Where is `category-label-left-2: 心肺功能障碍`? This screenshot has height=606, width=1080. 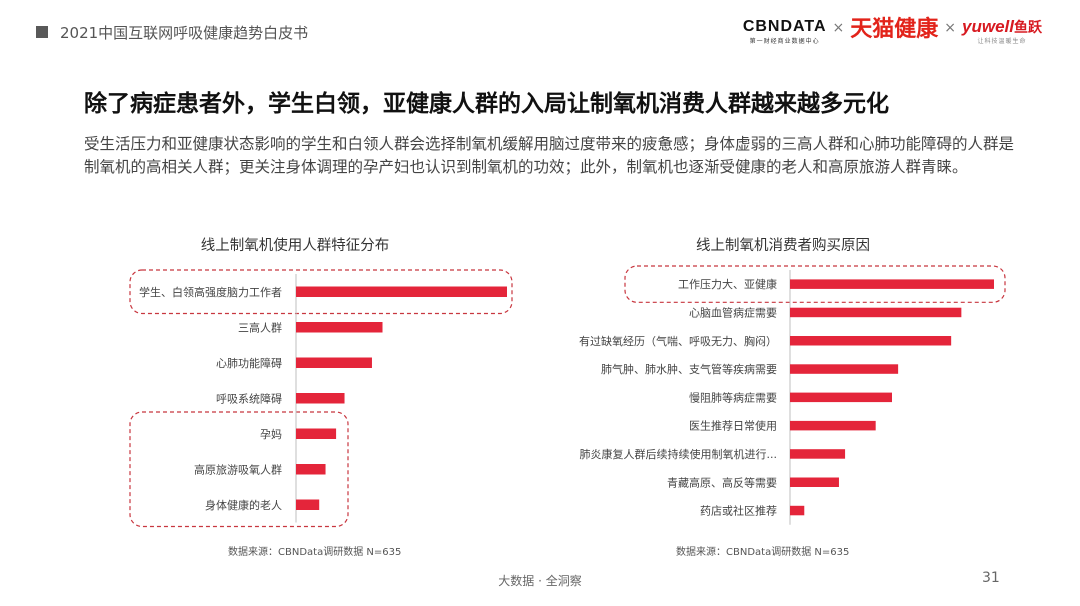
category-label-left-2: 心肺功能障碍 is located at coordinates (249, 363).